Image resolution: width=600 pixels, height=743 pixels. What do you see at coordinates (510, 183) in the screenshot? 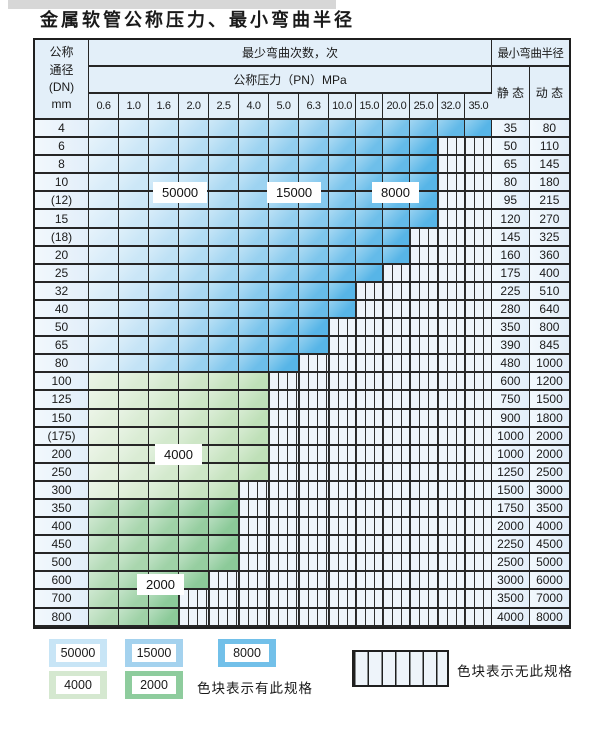
I see `static-radius-cell: 80` at bounding box center [510, 183].